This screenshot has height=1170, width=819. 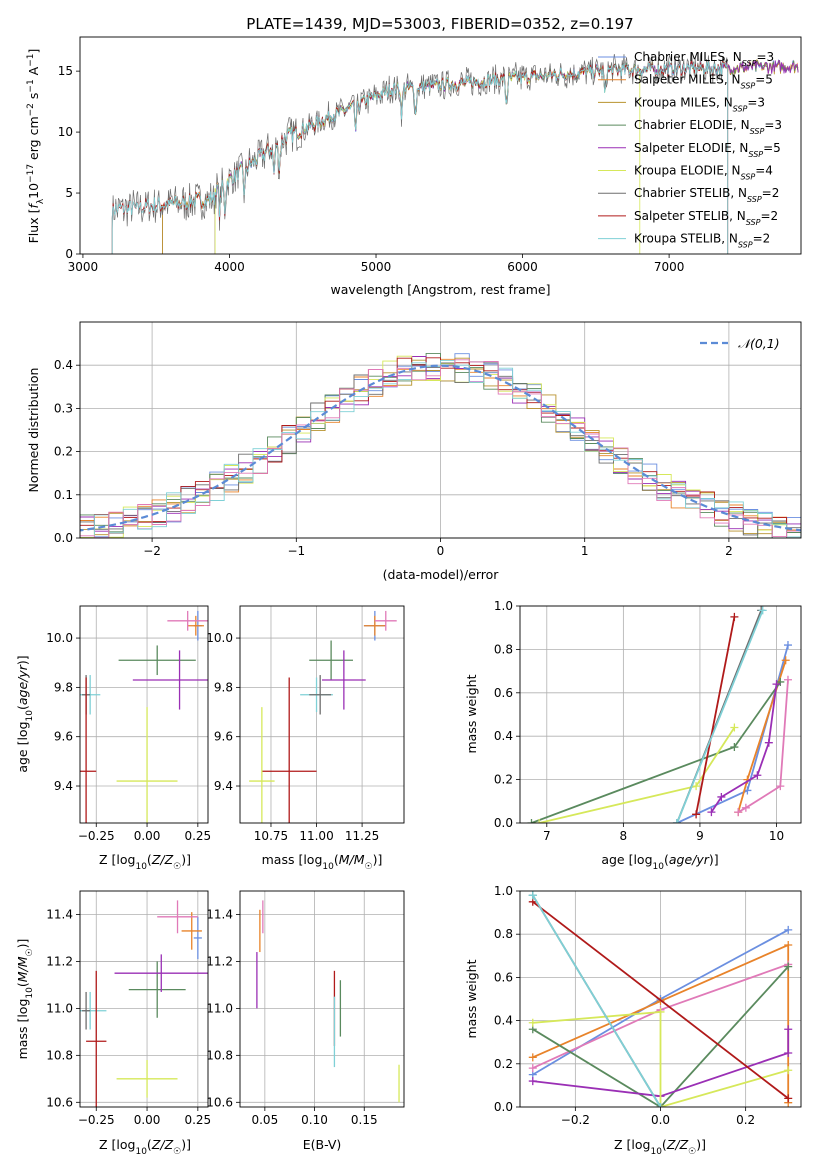 I want to click on y-tick-label: 10, so click(x=65, y=132).